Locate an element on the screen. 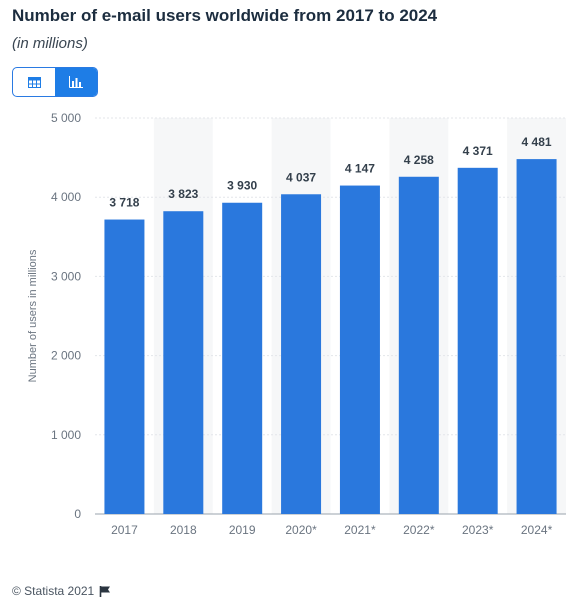  x-tick-label: 2022* is located at coordinates (419, 530).